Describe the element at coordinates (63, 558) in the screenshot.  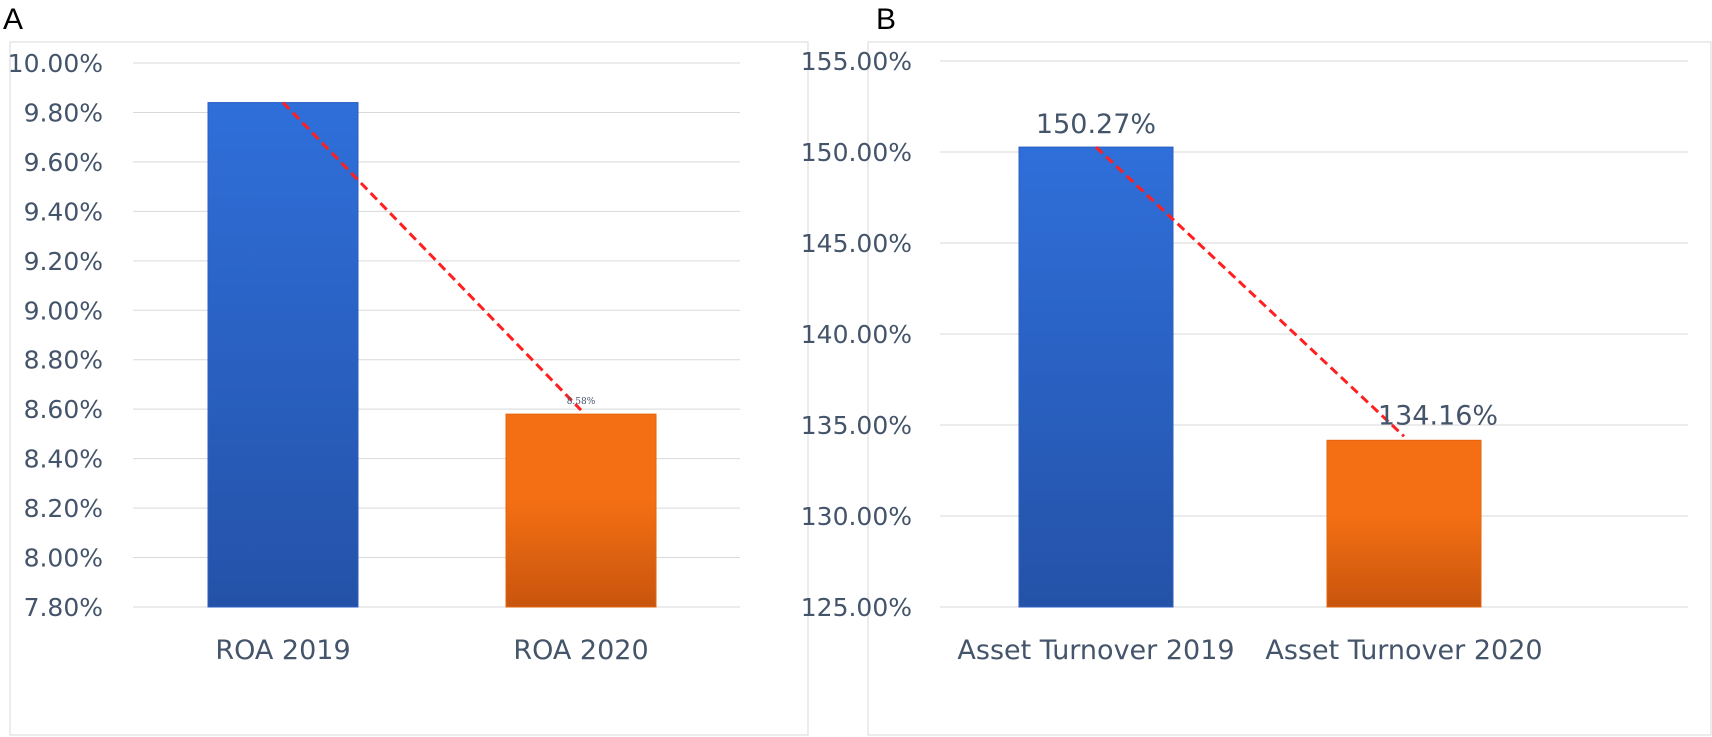
I see `y-tick-label: 8.00%` at that location.